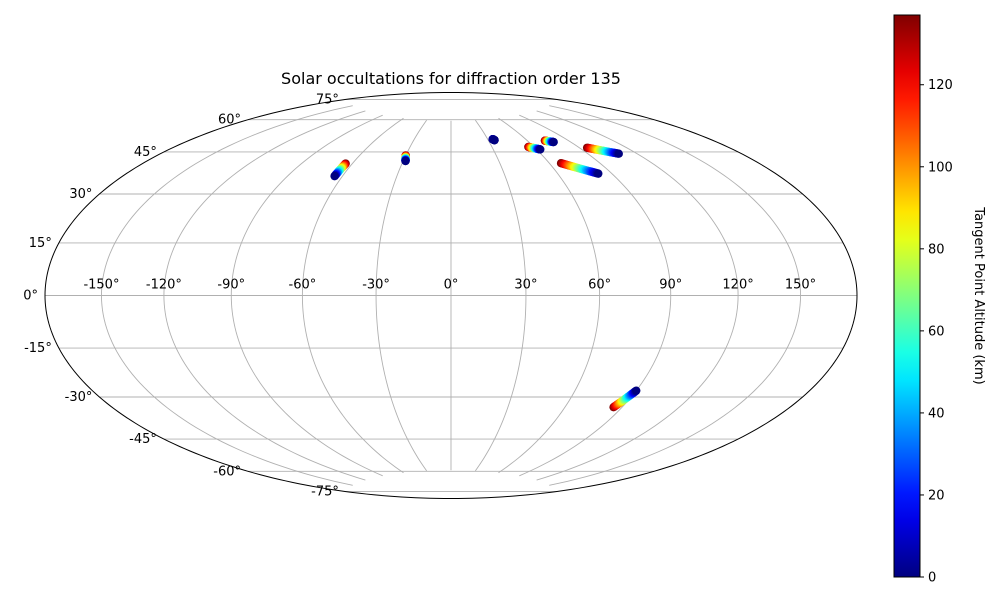 The width and height of the screenshot is (1000, 600). I want to click on y-tick-label: 75°, so click(327, 99).